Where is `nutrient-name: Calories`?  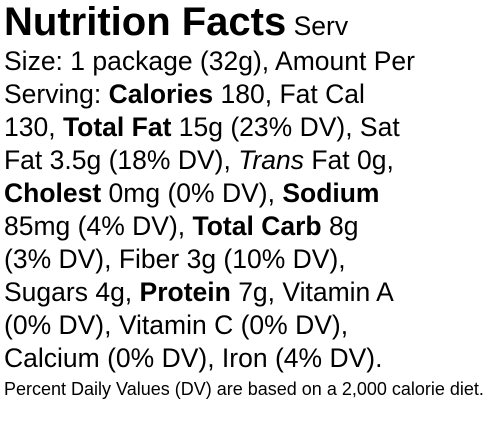 nutrient-name: Calories is located at coordinates (161, 94).